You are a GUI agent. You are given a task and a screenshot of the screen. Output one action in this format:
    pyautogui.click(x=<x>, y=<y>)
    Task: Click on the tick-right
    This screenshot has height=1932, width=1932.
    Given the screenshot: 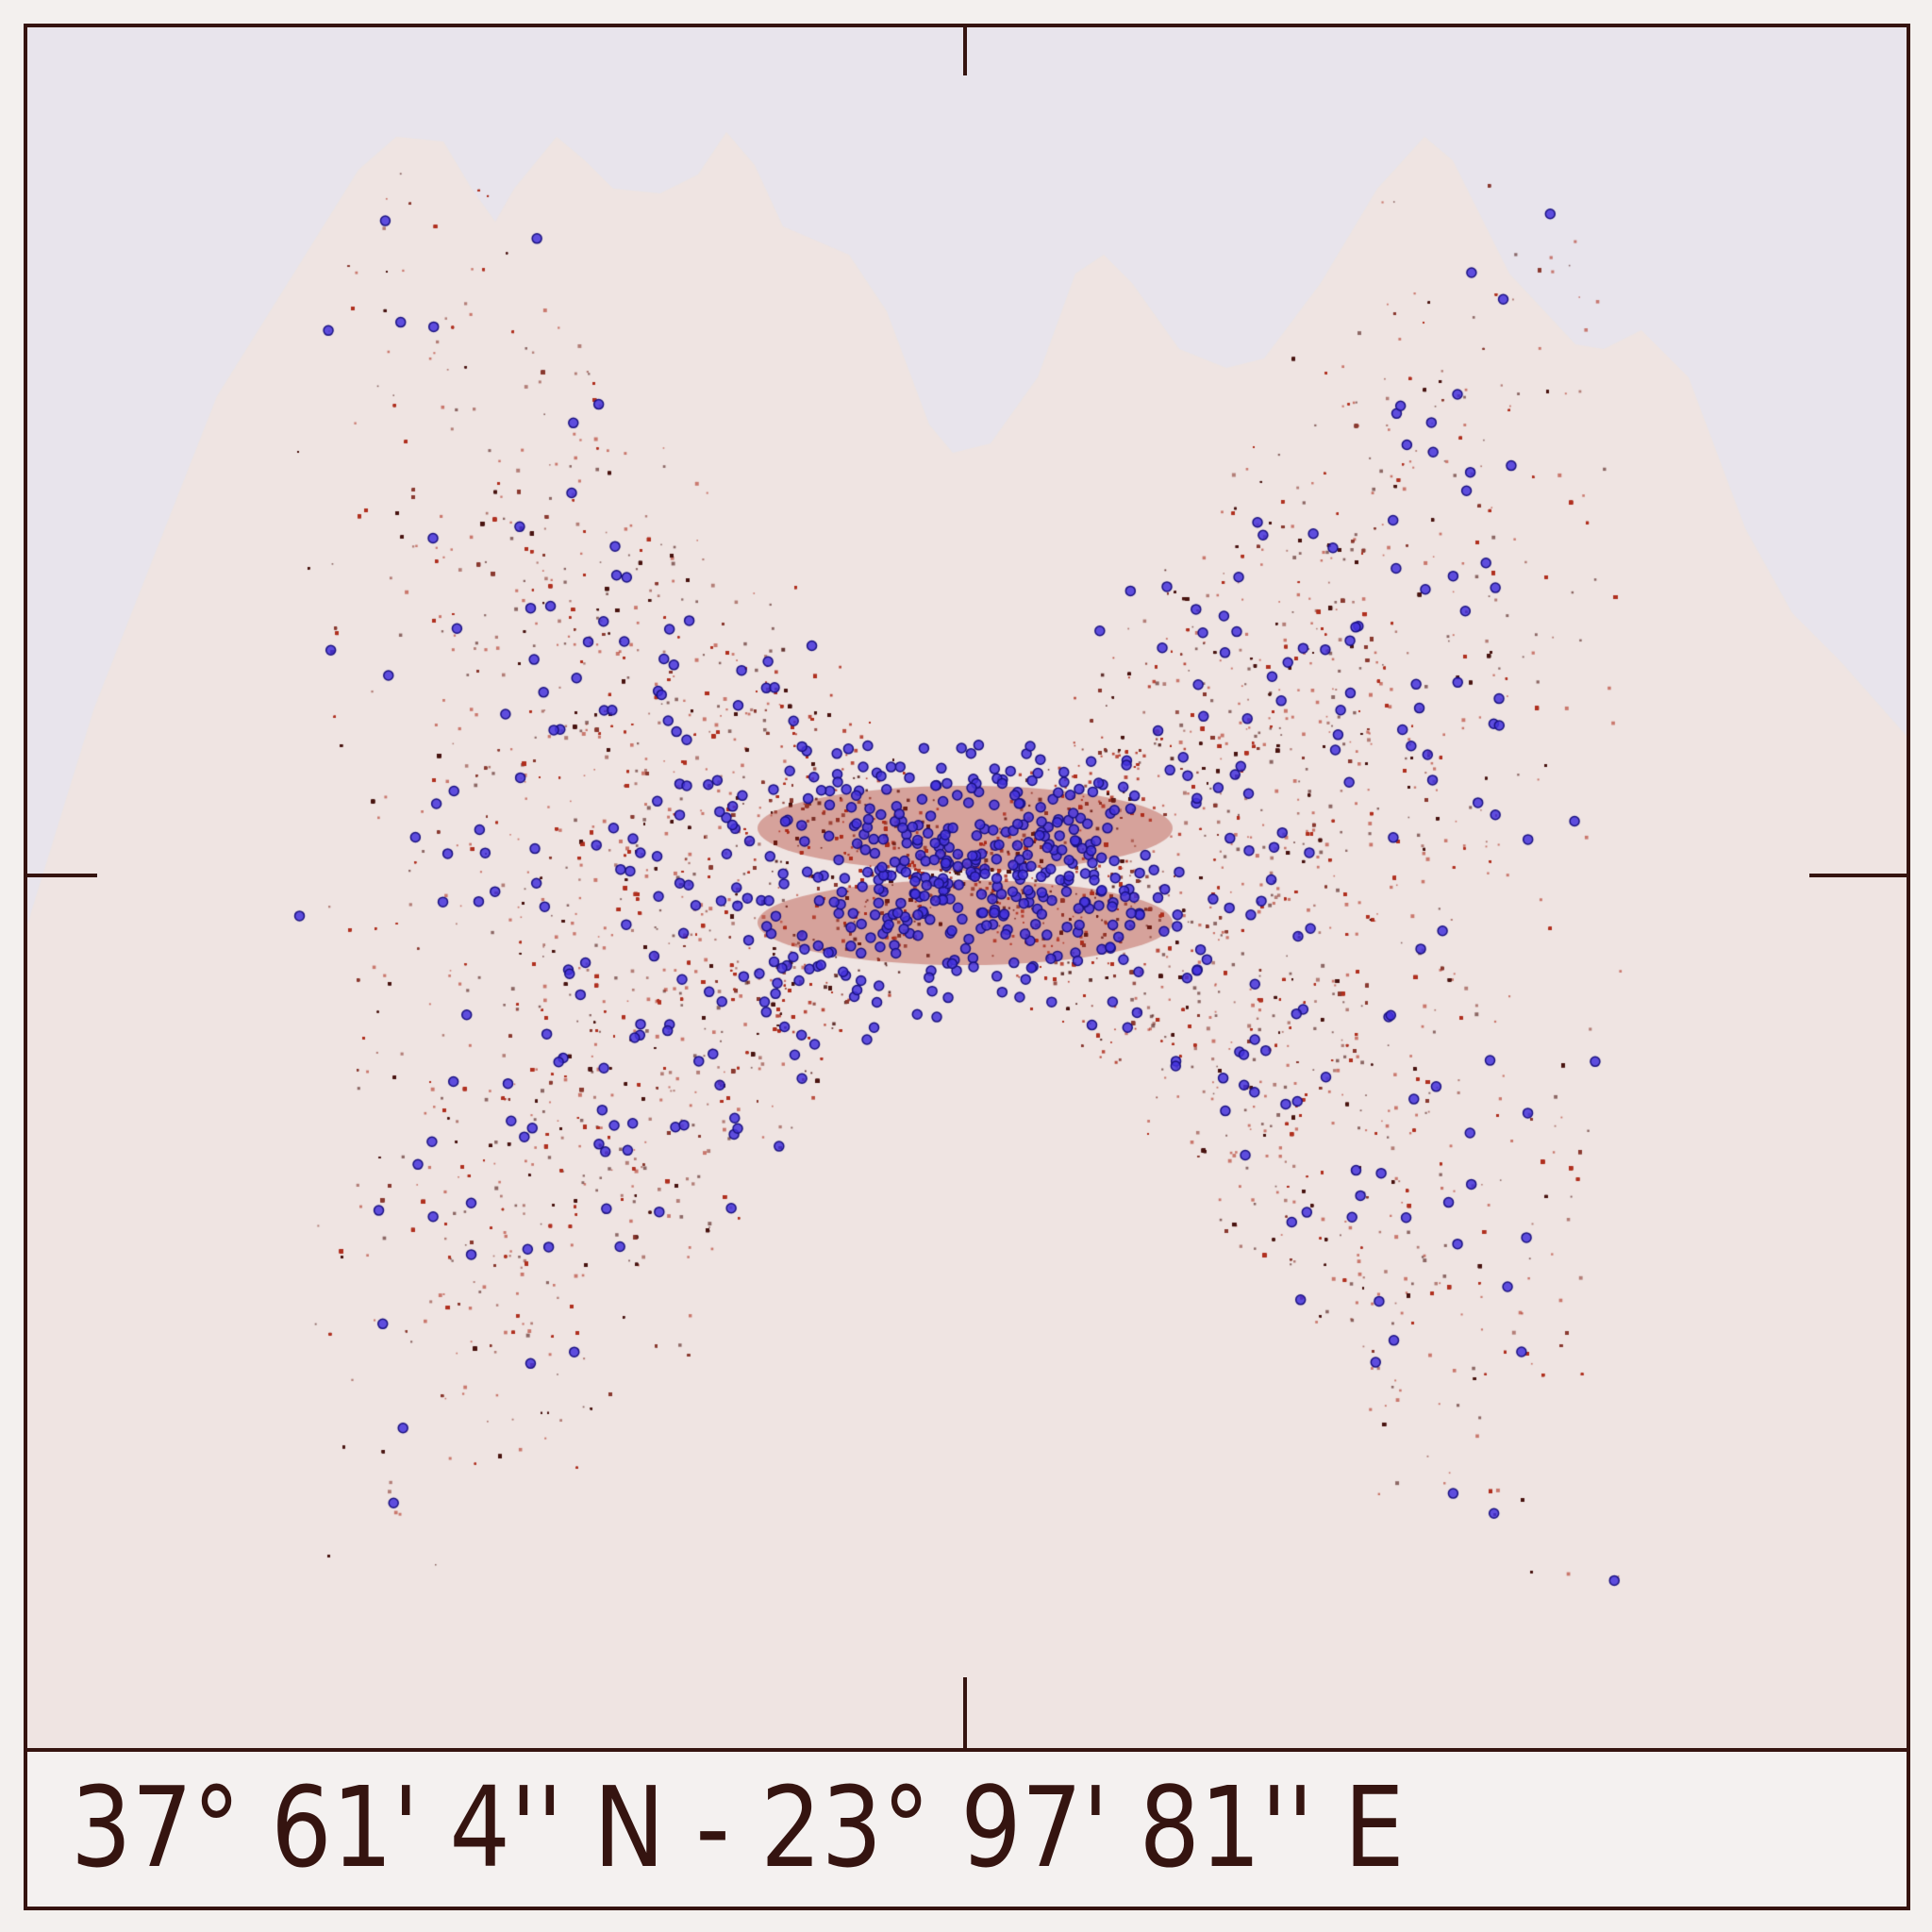 What is the action you would take?
    pyautogui.click(x=1858, y=876)
    